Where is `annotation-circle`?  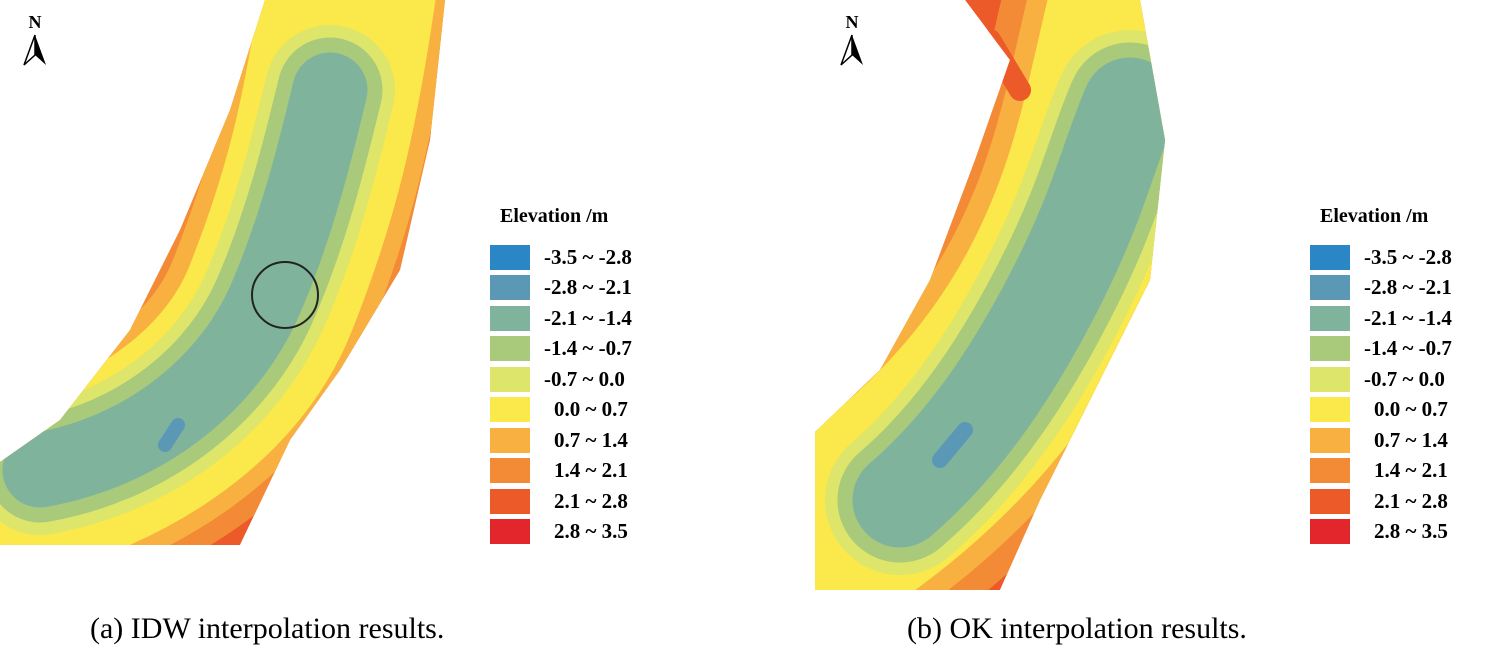
annotation-circle is located at coordinates (285, 295).